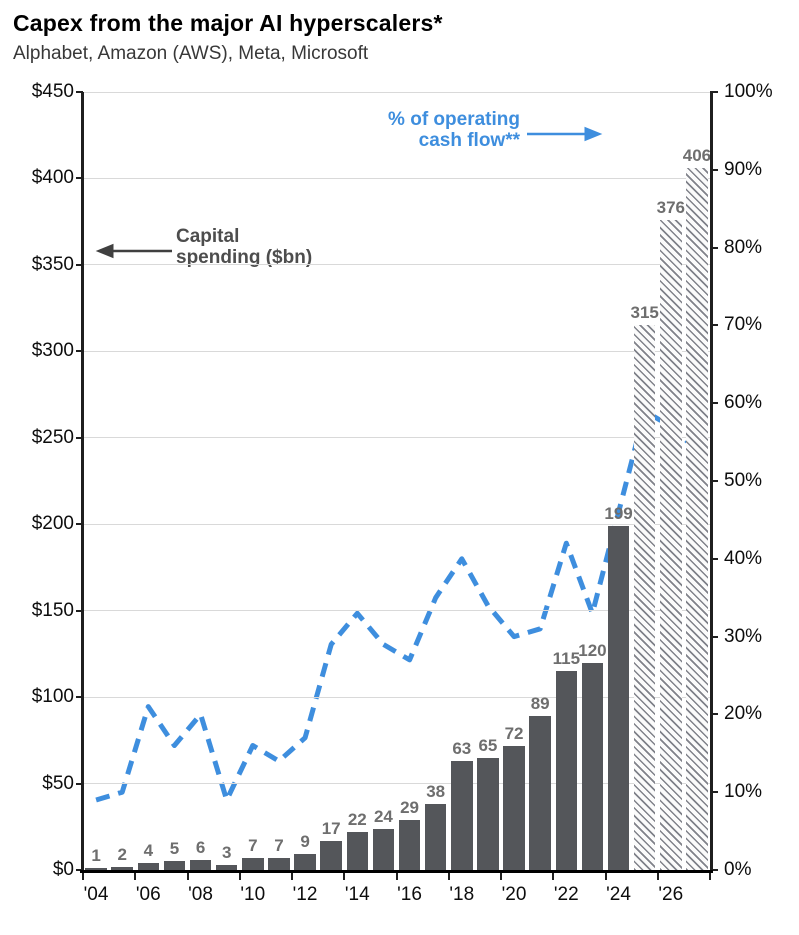  What do you see at coordinates (565, 134) in the screenshot?
I see `ocf-arrow-icon` at bounding box center [565, 134].